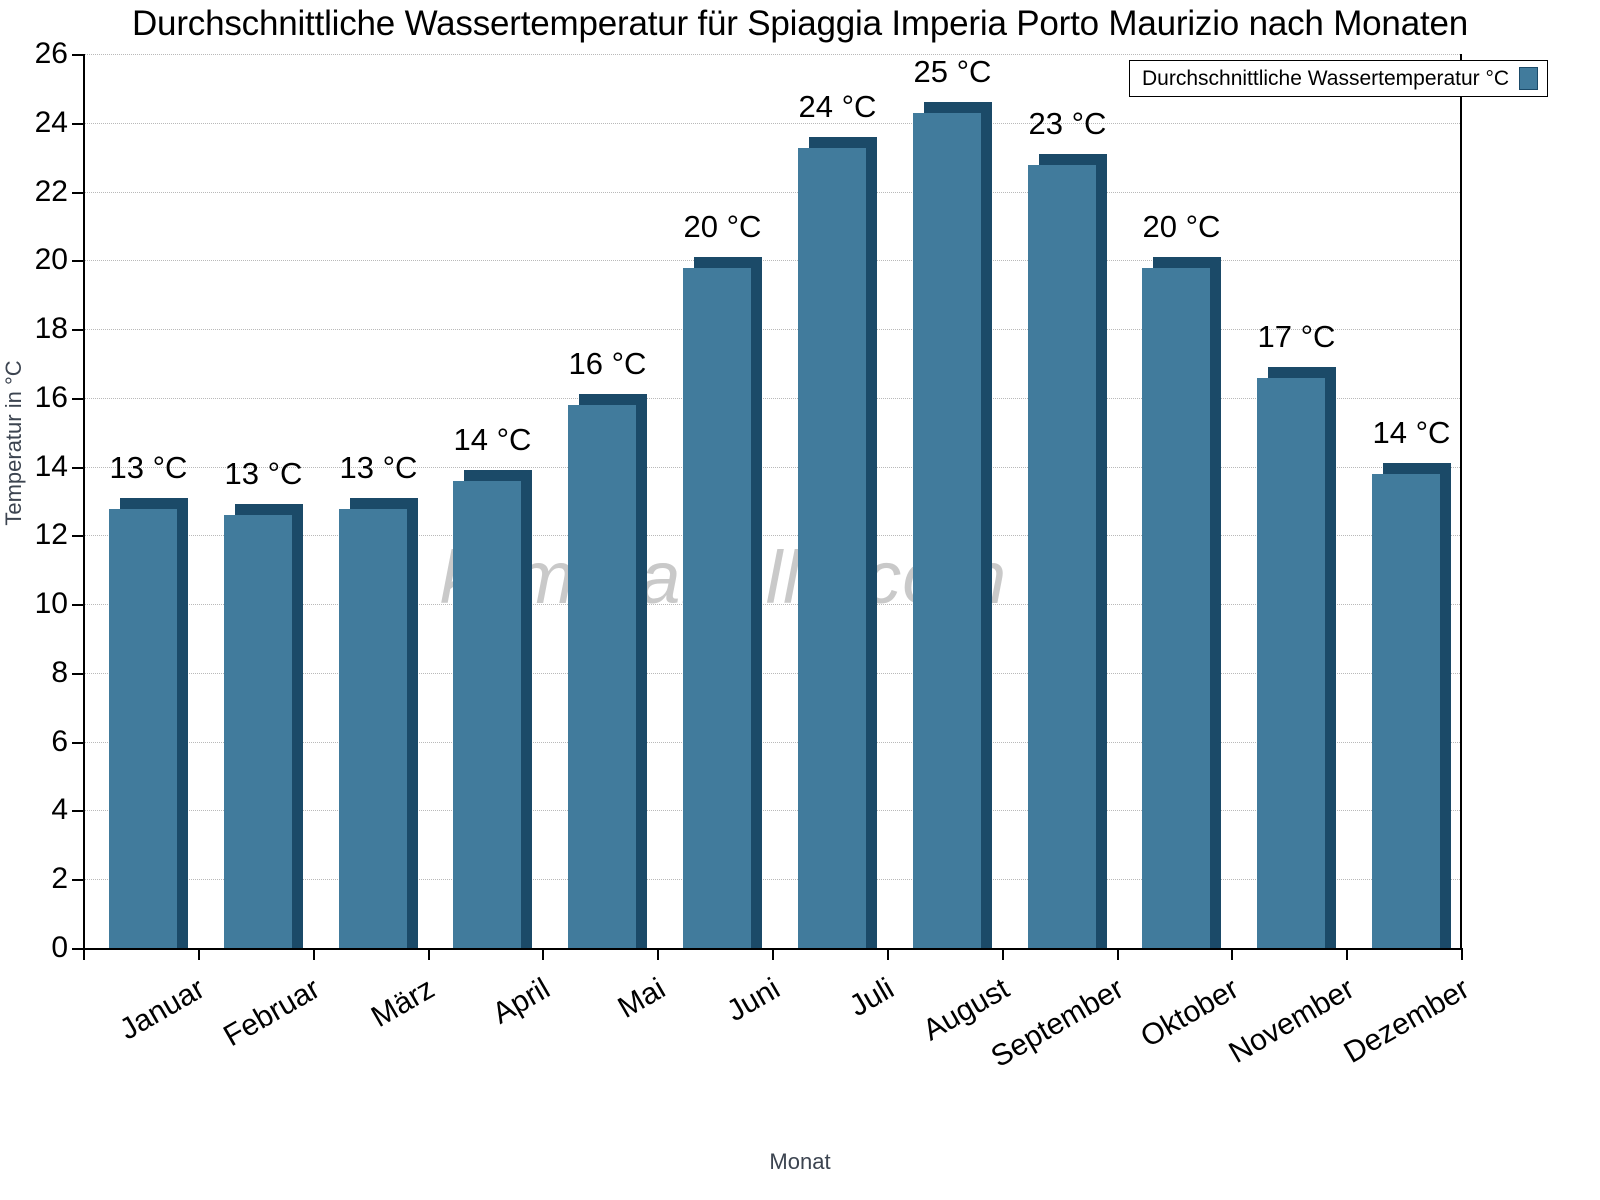  Describe the element at coordinates (837, 106) in the screenshot. I see `bar-value-label: 24 °C` at that location.